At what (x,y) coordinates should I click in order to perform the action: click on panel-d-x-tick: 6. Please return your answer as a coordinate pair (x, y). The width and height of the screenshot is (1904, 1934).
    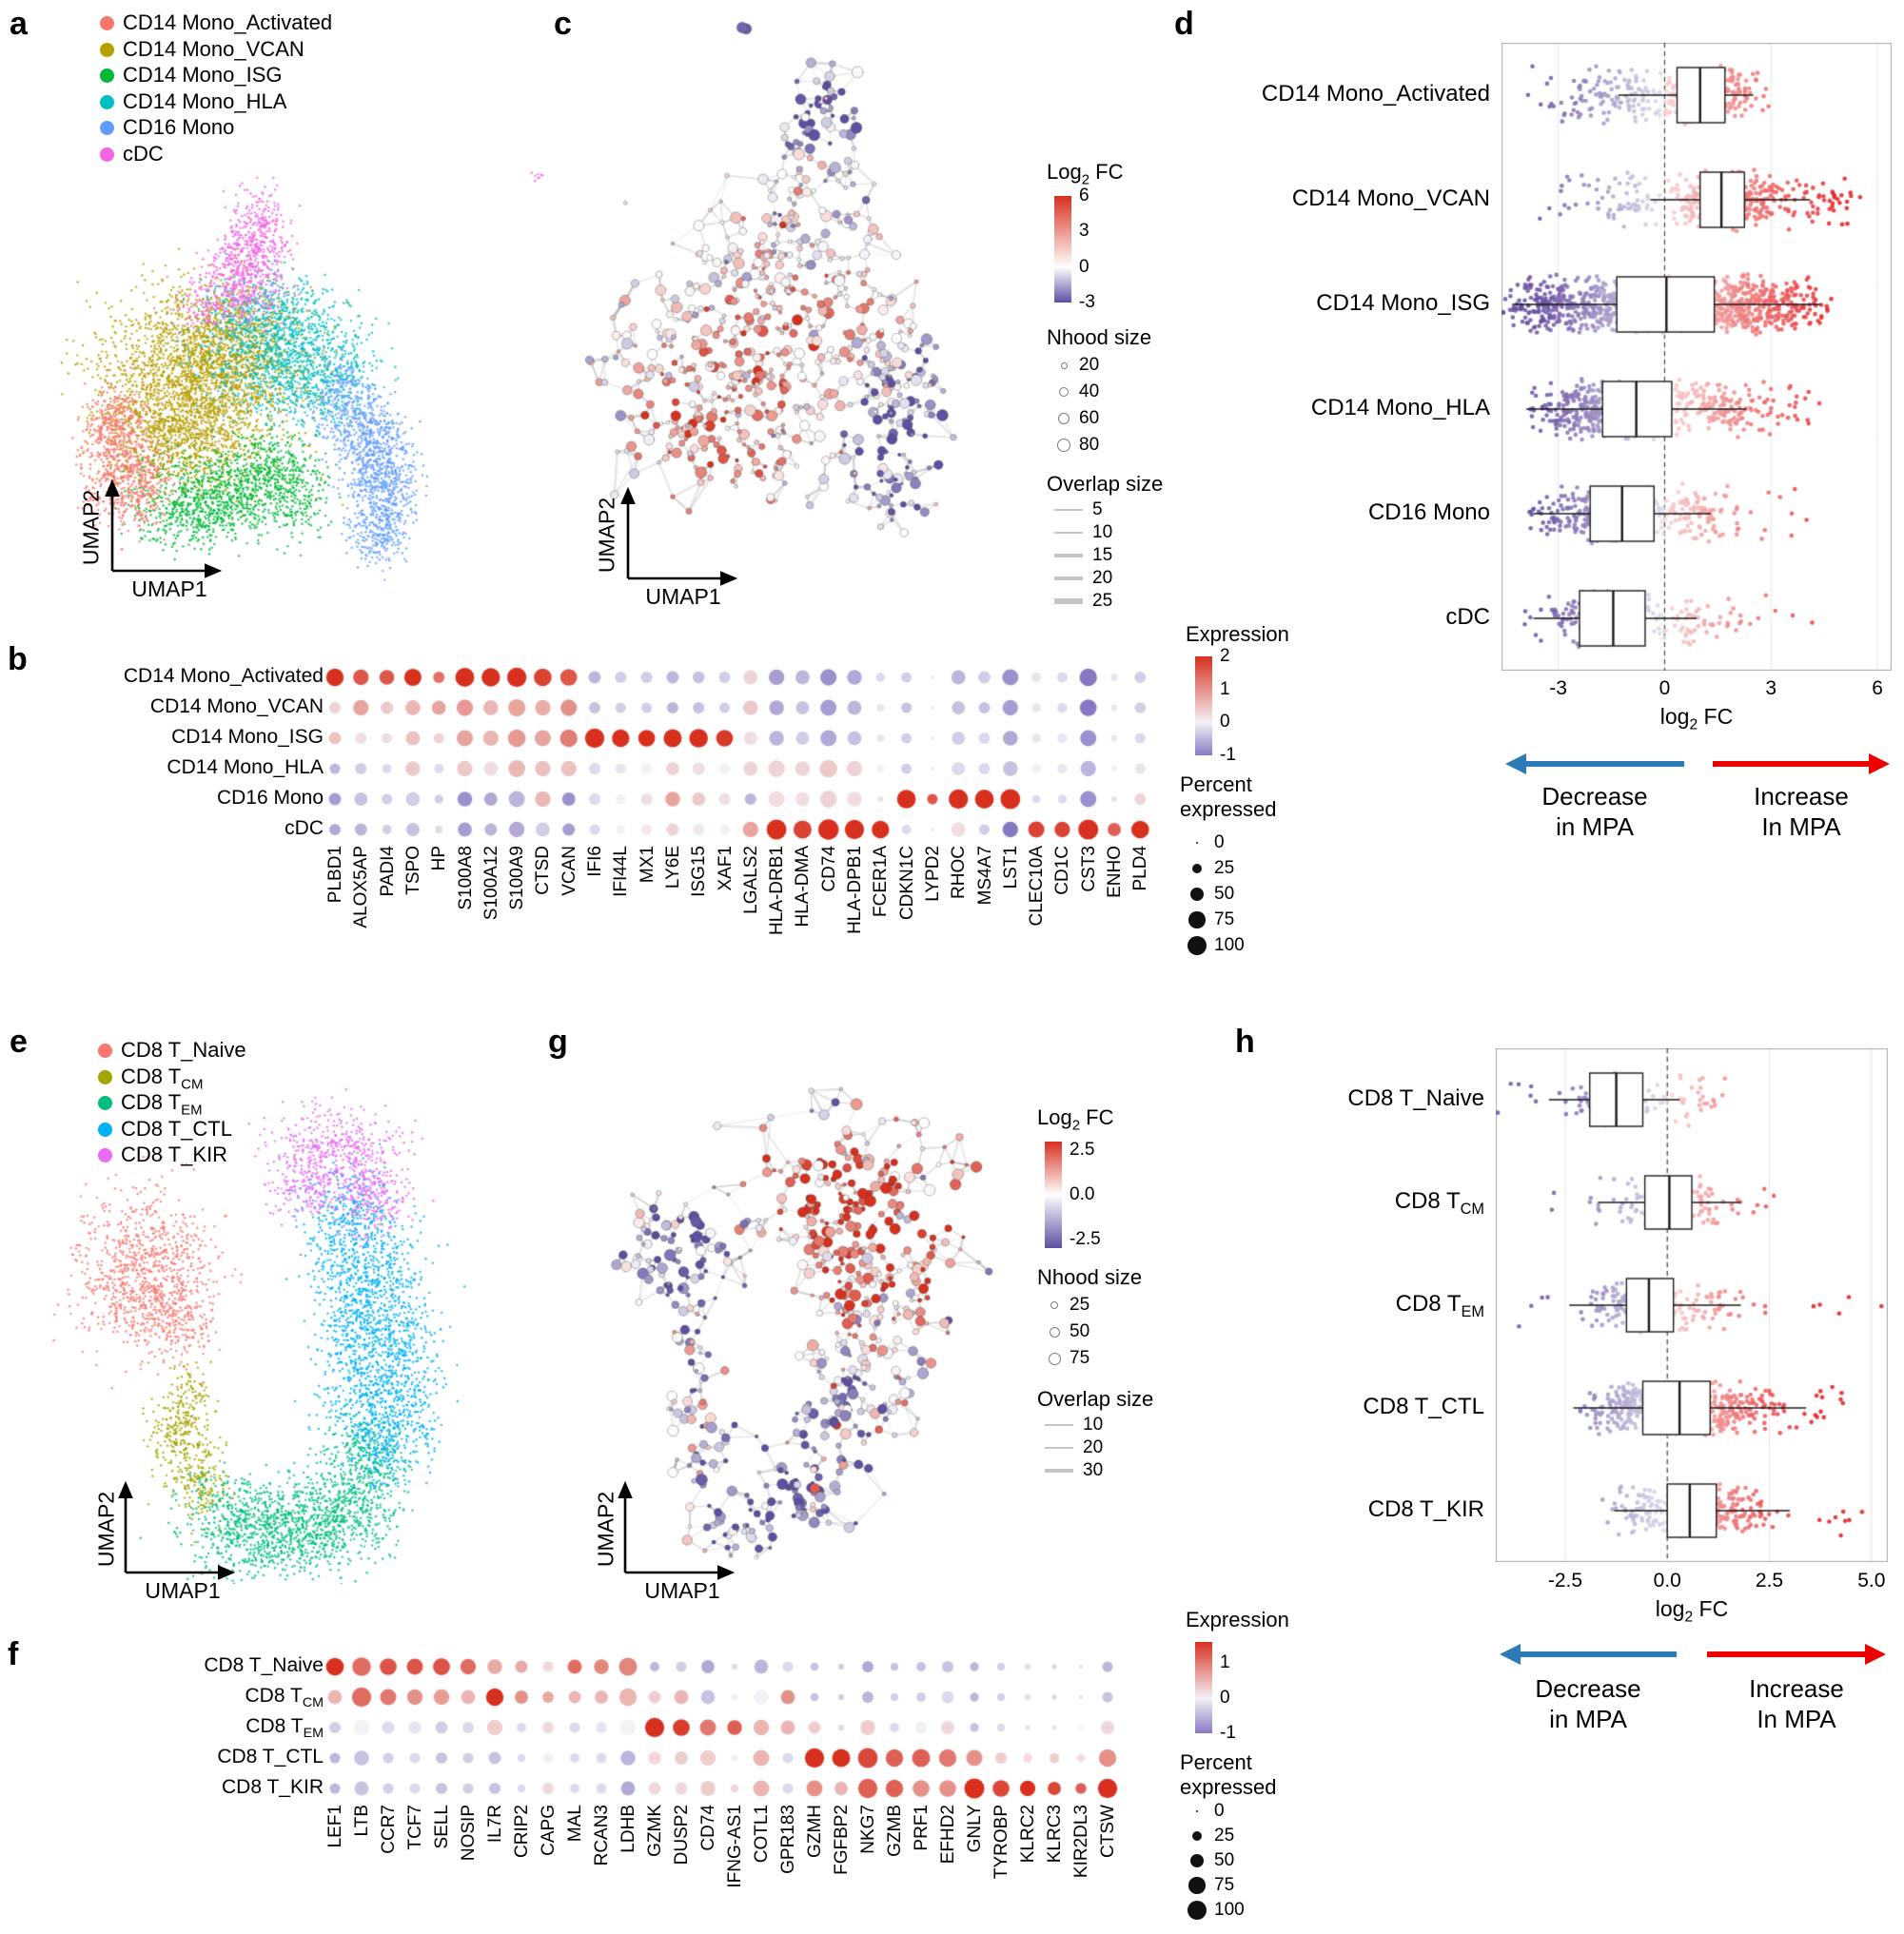
    Looking at the image, I should click on (1877, 688).